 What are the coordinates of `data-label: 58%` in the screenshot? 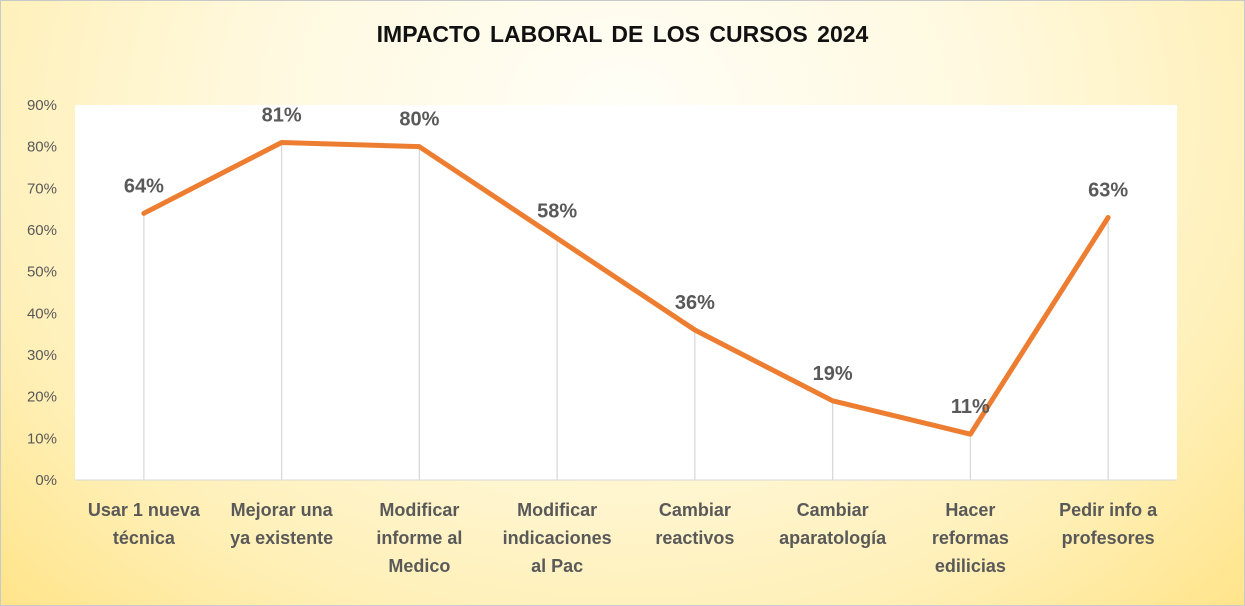 It's located at (557, 211).